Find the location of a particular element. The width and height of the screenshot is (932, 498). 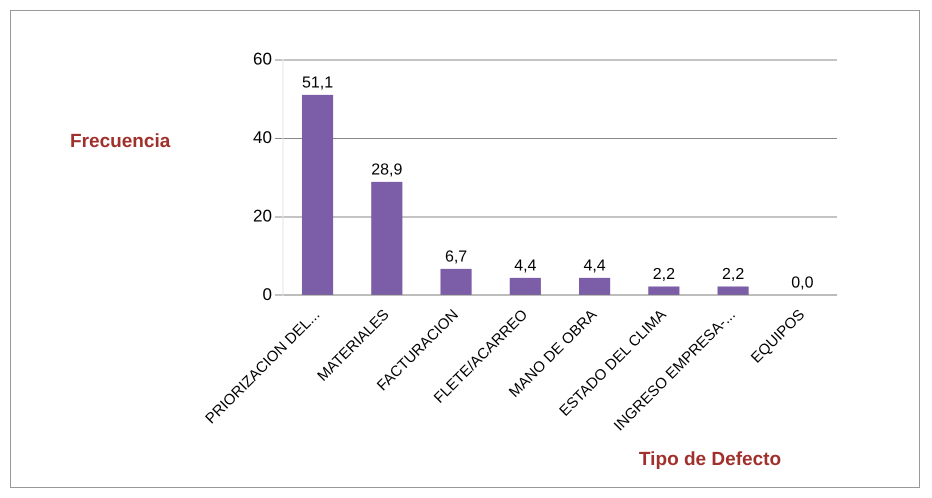

y-tick-label: 40 is located at coordinates (262, 138).